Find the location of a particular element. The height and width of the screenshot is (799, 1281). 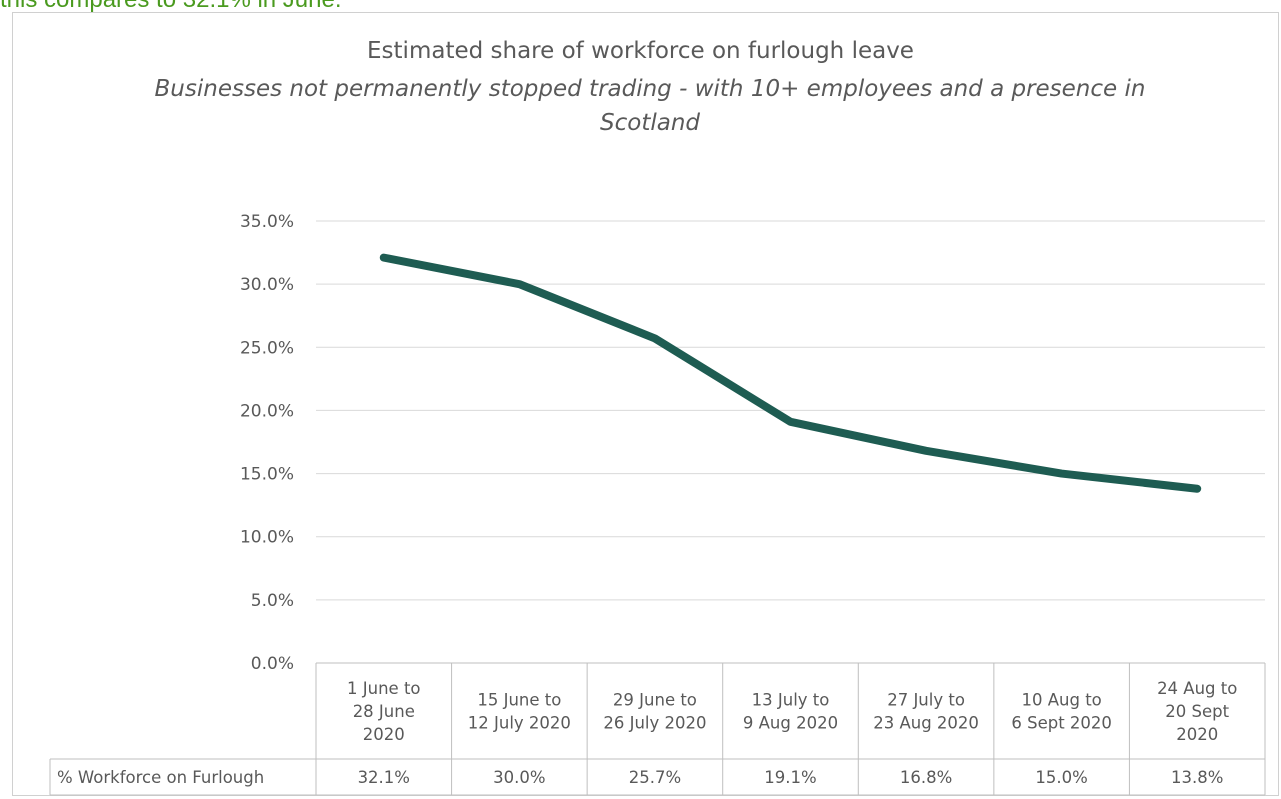

x-category-label: 1 June to 28 June 2020 is located at coordinates (384, 711).